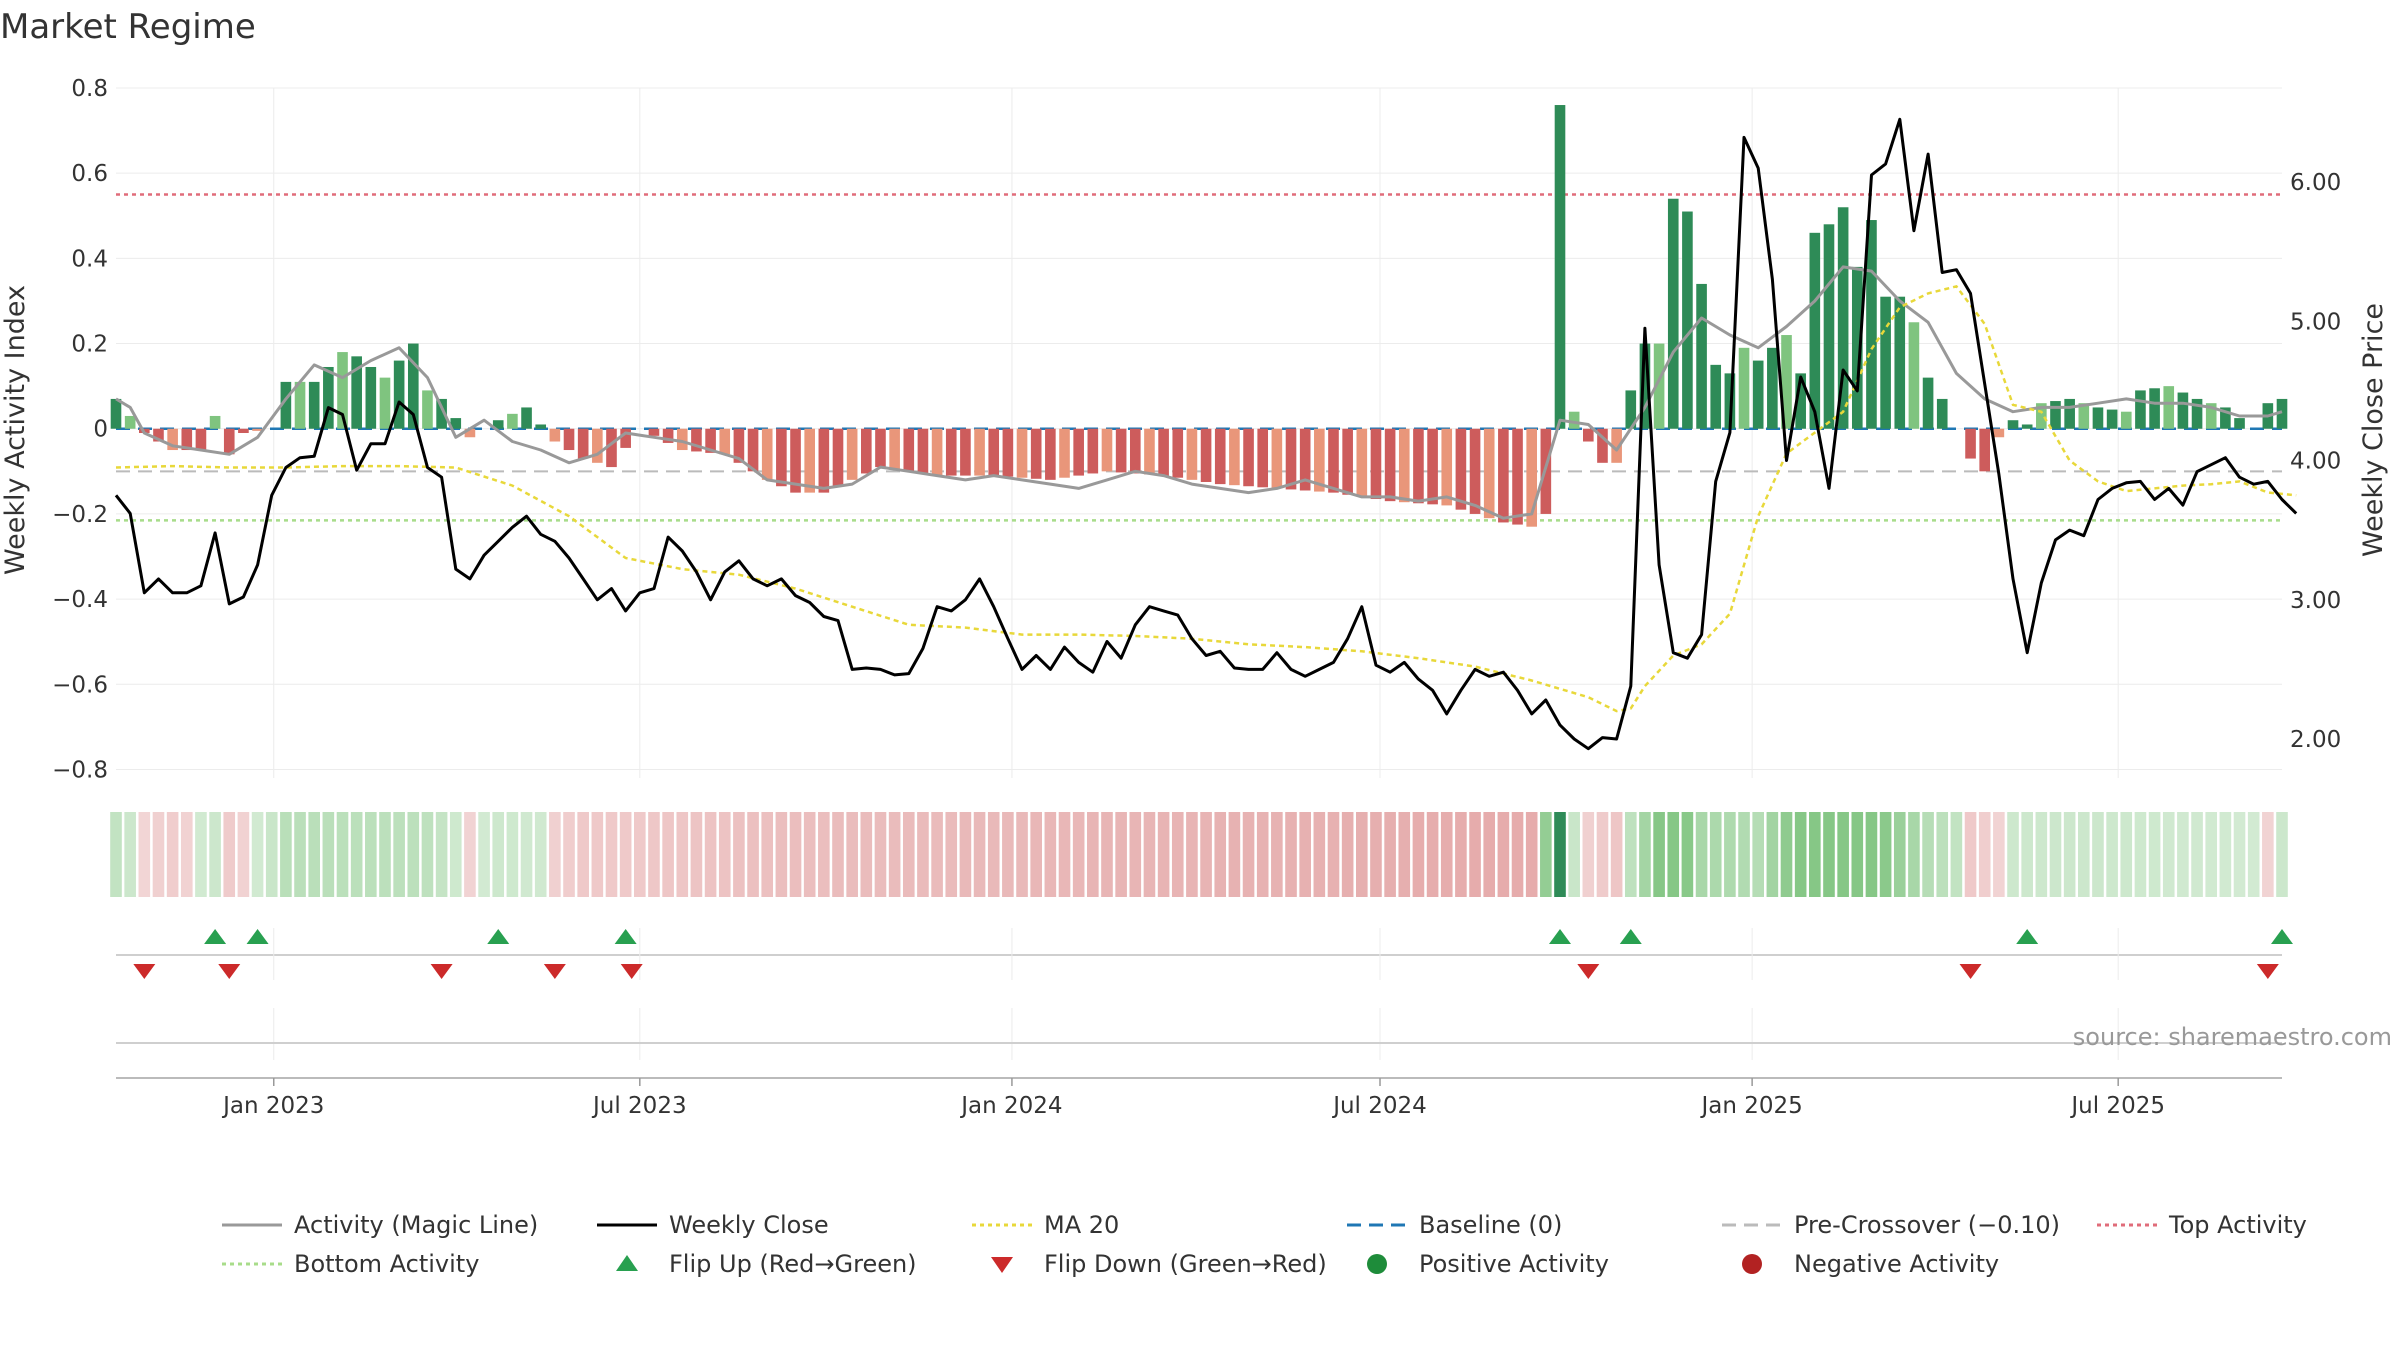  What do you see at coordinates (1588, 971) in the screenshot?
I see `flip-down-marker` at bounding box center [1588, 971].